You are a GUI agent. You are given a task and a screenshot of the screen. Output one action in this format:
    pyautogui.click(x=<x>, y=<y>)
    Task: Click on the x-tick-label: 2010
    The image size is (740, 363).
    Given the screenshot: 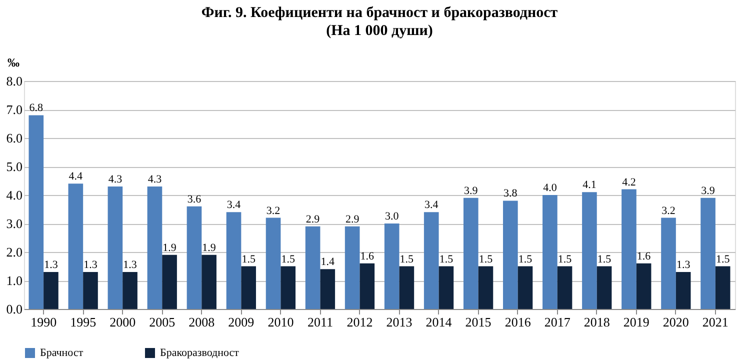 What is the action you would take?
    pyautogui.click(x=281, y=322)
    